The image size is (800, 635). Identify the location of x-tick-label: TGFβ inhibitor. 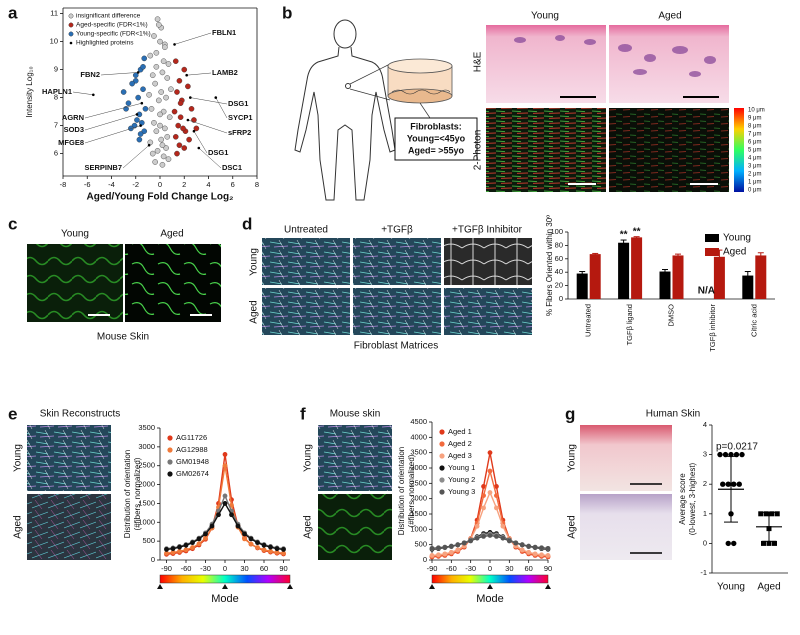
(712, 328).